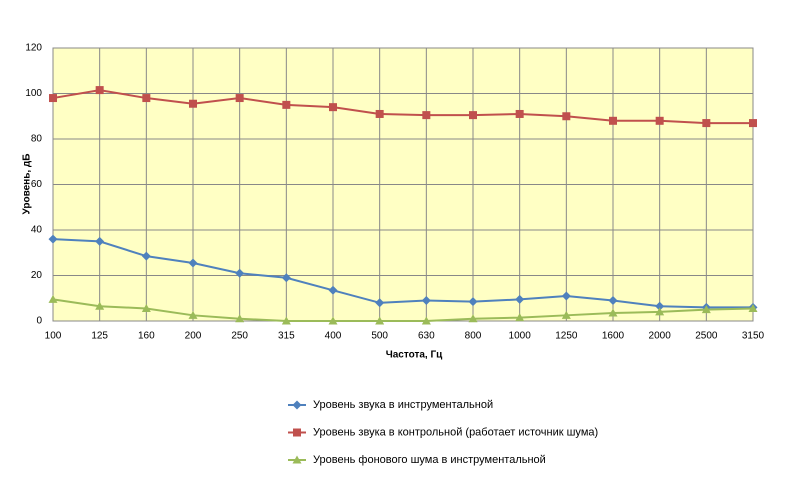  Describe the element at coordinates (426, 336) in the screenshot. I see `x-tick-label: 630` at that location.